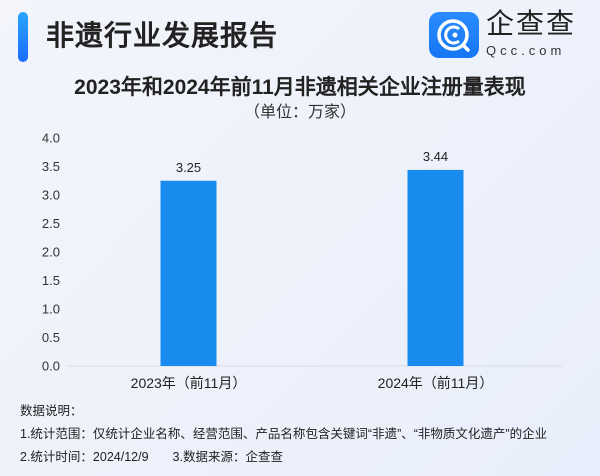 The width and height of the screenshot is (600, 476). I want to click on chart-title: 2023年和2024年前11月非遗相关企业注册量表现, so click(300, 87).